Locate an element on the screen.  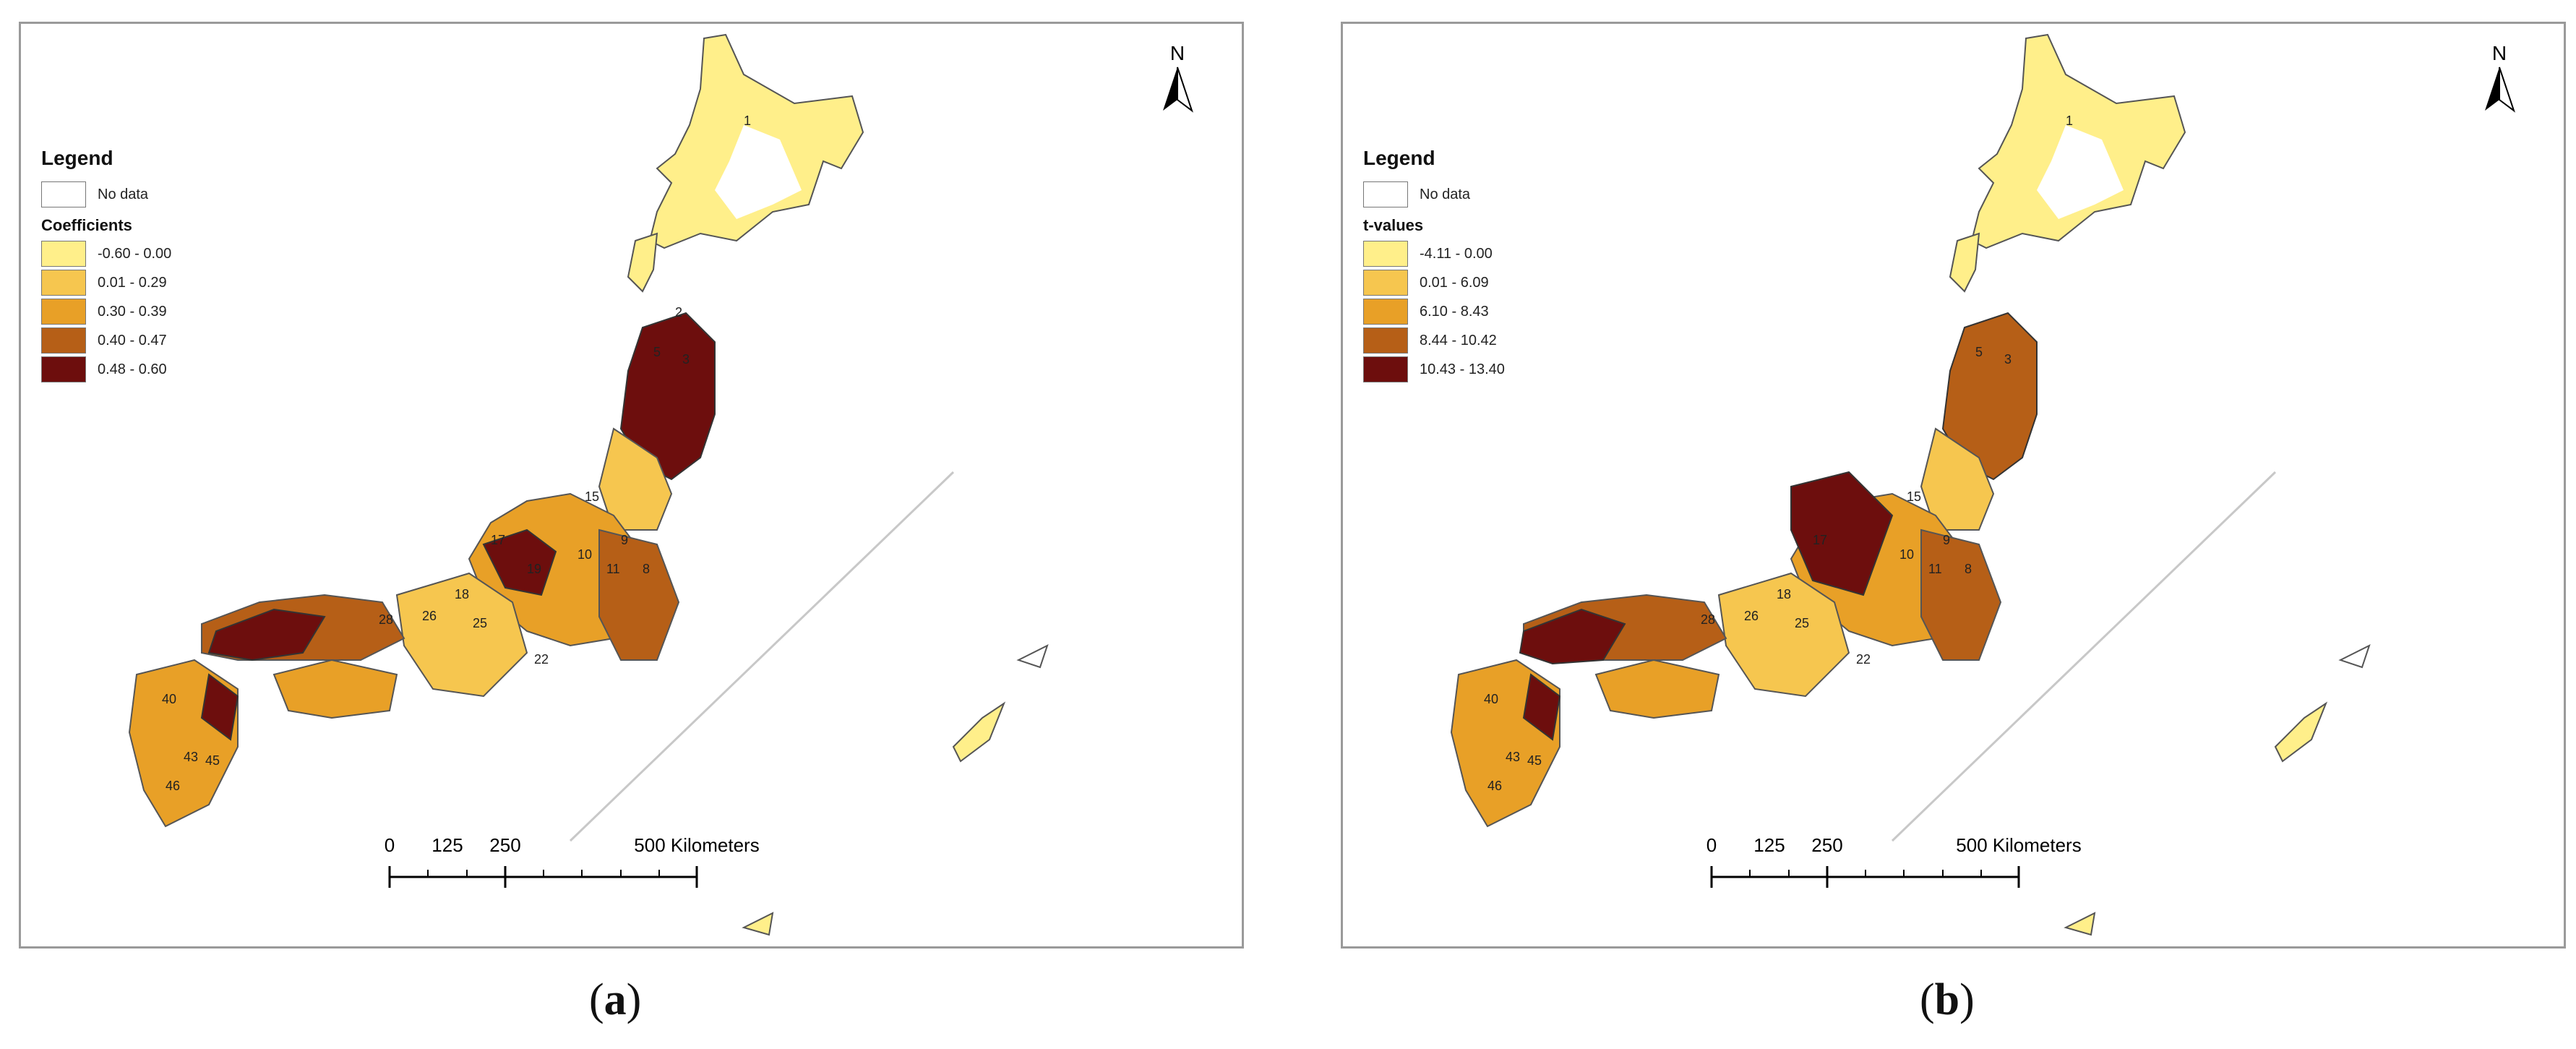
kyushu-east is located at coordinates (1542, 707).